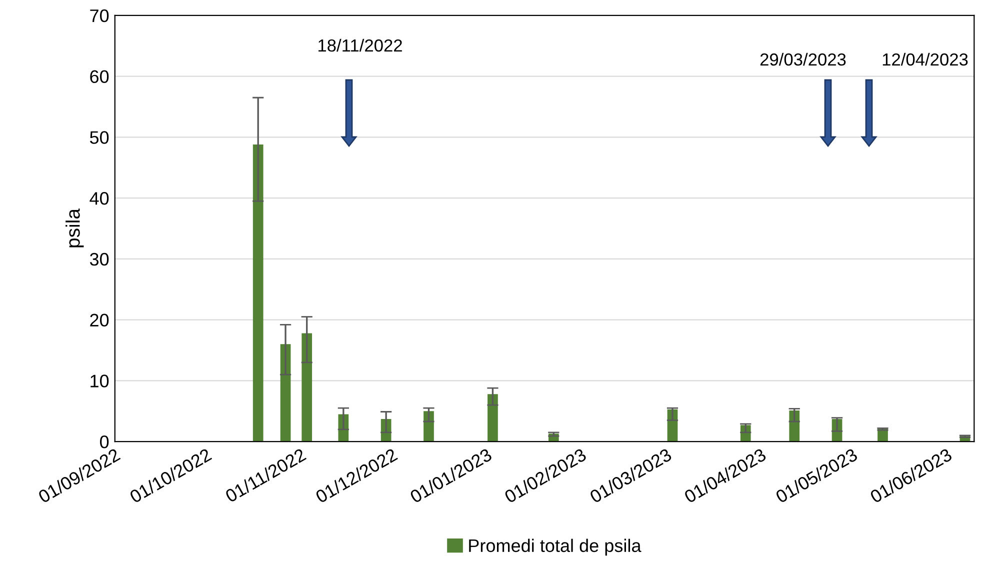 The height and width of the screenshot is (572, 982). What do you see at coordinates (99, 320) in the screenshot?
I see `y-tick-label: 20` at bounding box center [99, 320].